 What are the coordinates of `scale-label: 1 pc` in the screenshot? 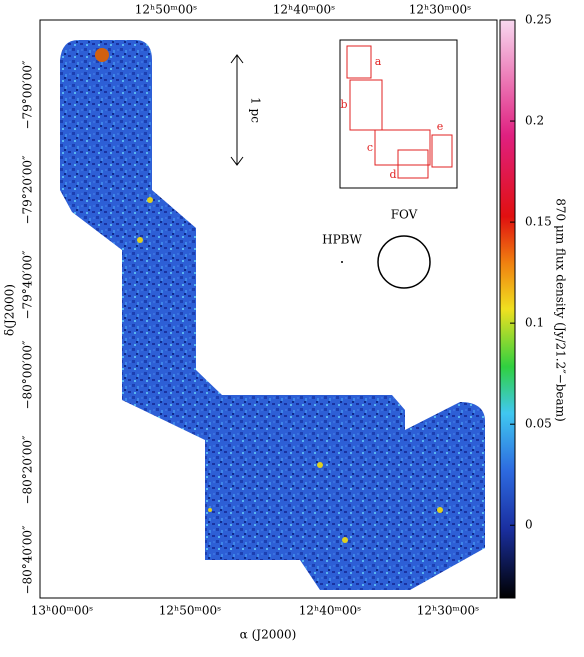 It's located at (256, 110).